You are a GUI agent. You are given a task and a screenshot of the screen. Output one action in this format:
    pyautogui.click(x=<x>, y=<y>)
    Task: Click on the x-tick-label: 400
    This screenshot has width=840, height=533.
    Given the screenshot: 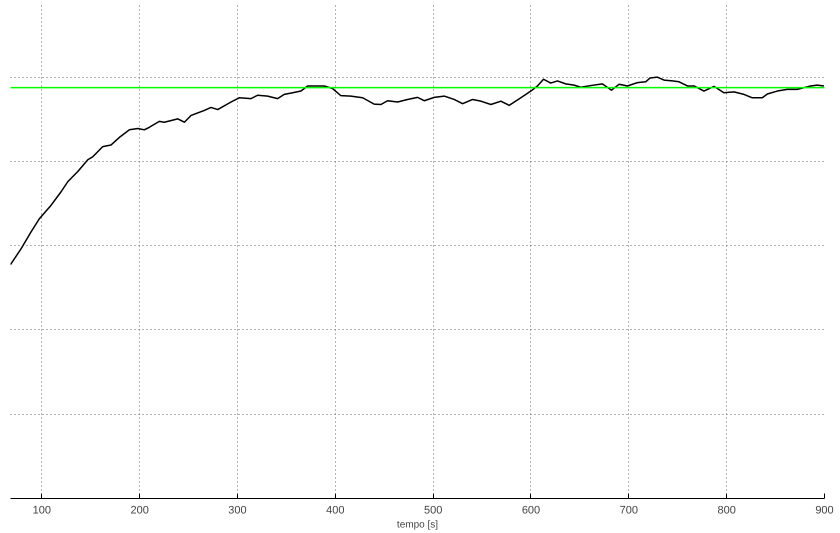 What is the action you would take?
    pyautogui.click(x=335, y=510)
    